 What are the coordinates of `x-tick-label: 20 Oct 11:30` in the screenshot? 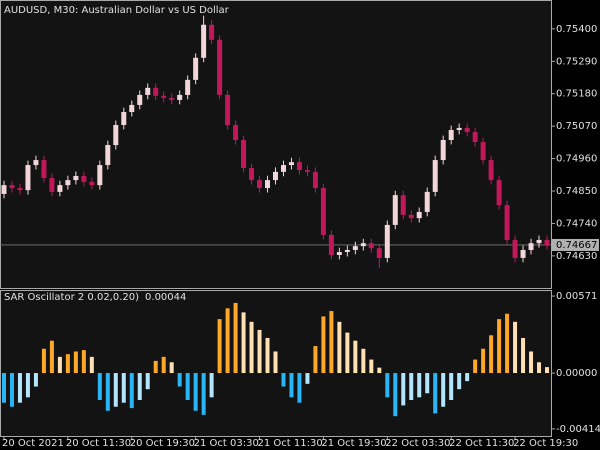 It's located at (98, 443).